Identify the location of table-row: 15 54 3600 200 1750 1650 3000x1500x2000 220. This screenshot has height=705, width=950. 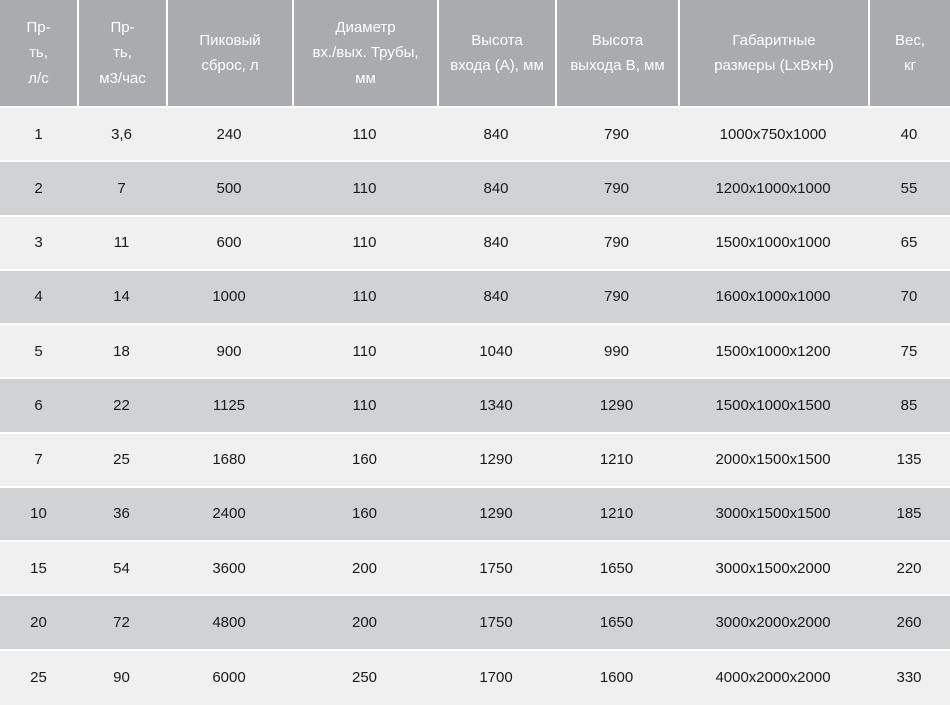
(475, 569).